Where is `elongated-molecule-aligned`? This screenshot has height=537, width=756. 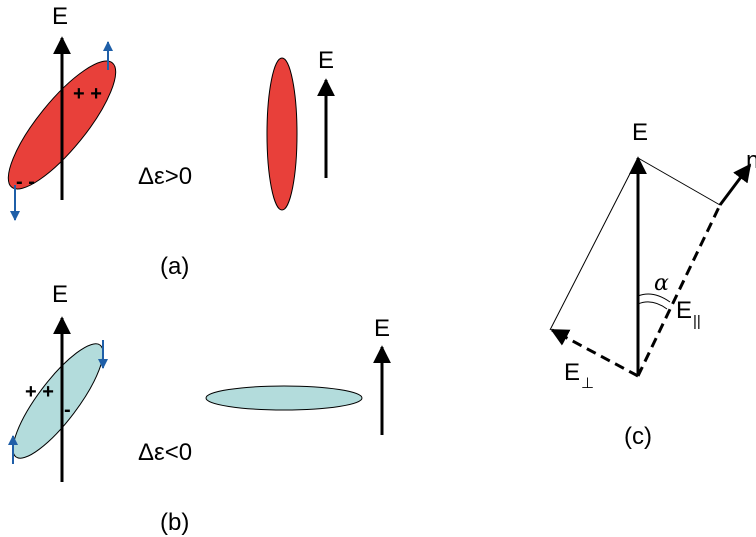
elongated-molecule-aligned is located at coordinates (282, 134).